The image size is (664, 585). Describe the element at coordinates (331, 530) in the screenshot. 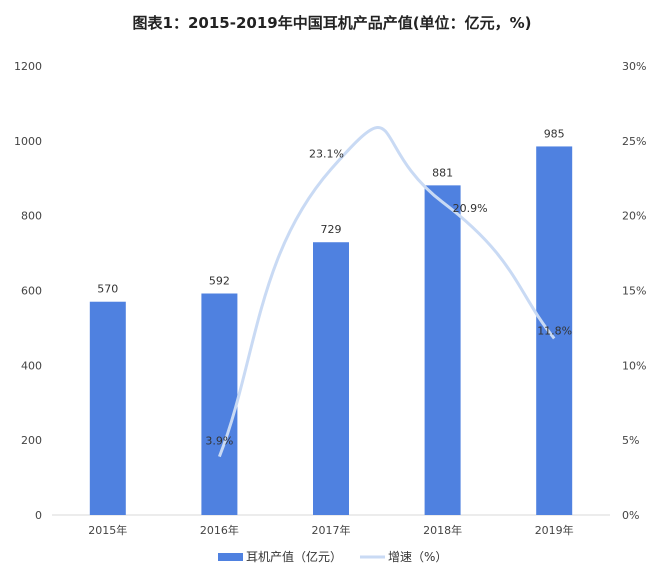

I see `x-tick: 2017年` at that location.